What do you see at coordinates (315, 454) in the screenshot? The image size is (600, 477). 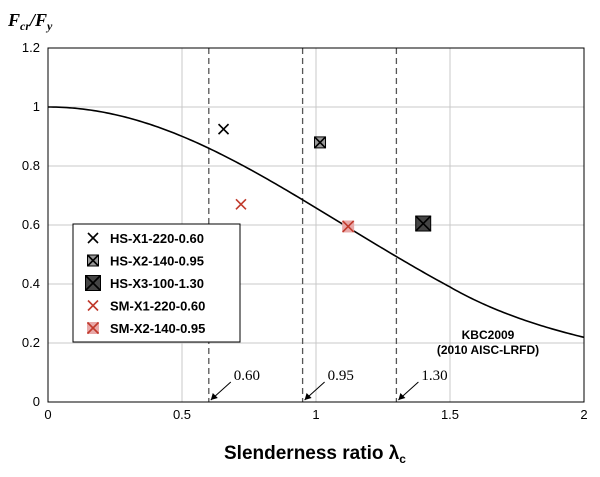 I see `x-axis-title: Slenderness ratio λc` at bounding box center [315, 454].